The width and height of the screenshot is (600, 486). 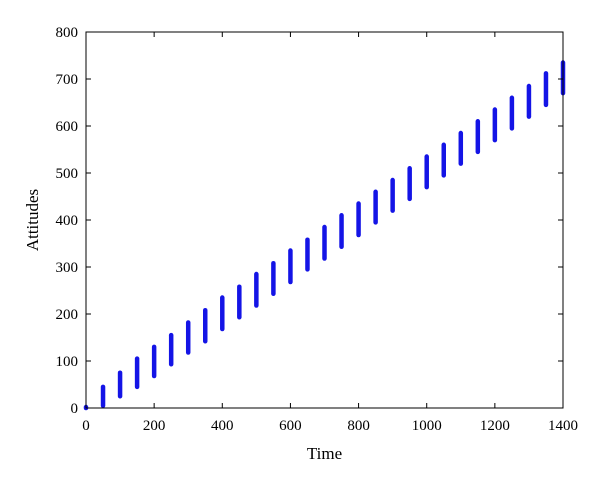 I want to click on y-tick-label: 0, so click(x=75, y=409).